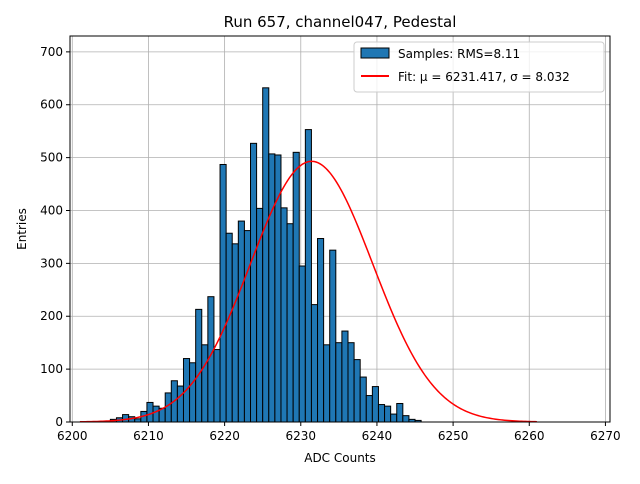 Image resolution: width=640 pixels, height=484 pixels. Describe the element at coordinates (453, 436) in the screenshot. I see `x-tick-label: 6250` at that location.